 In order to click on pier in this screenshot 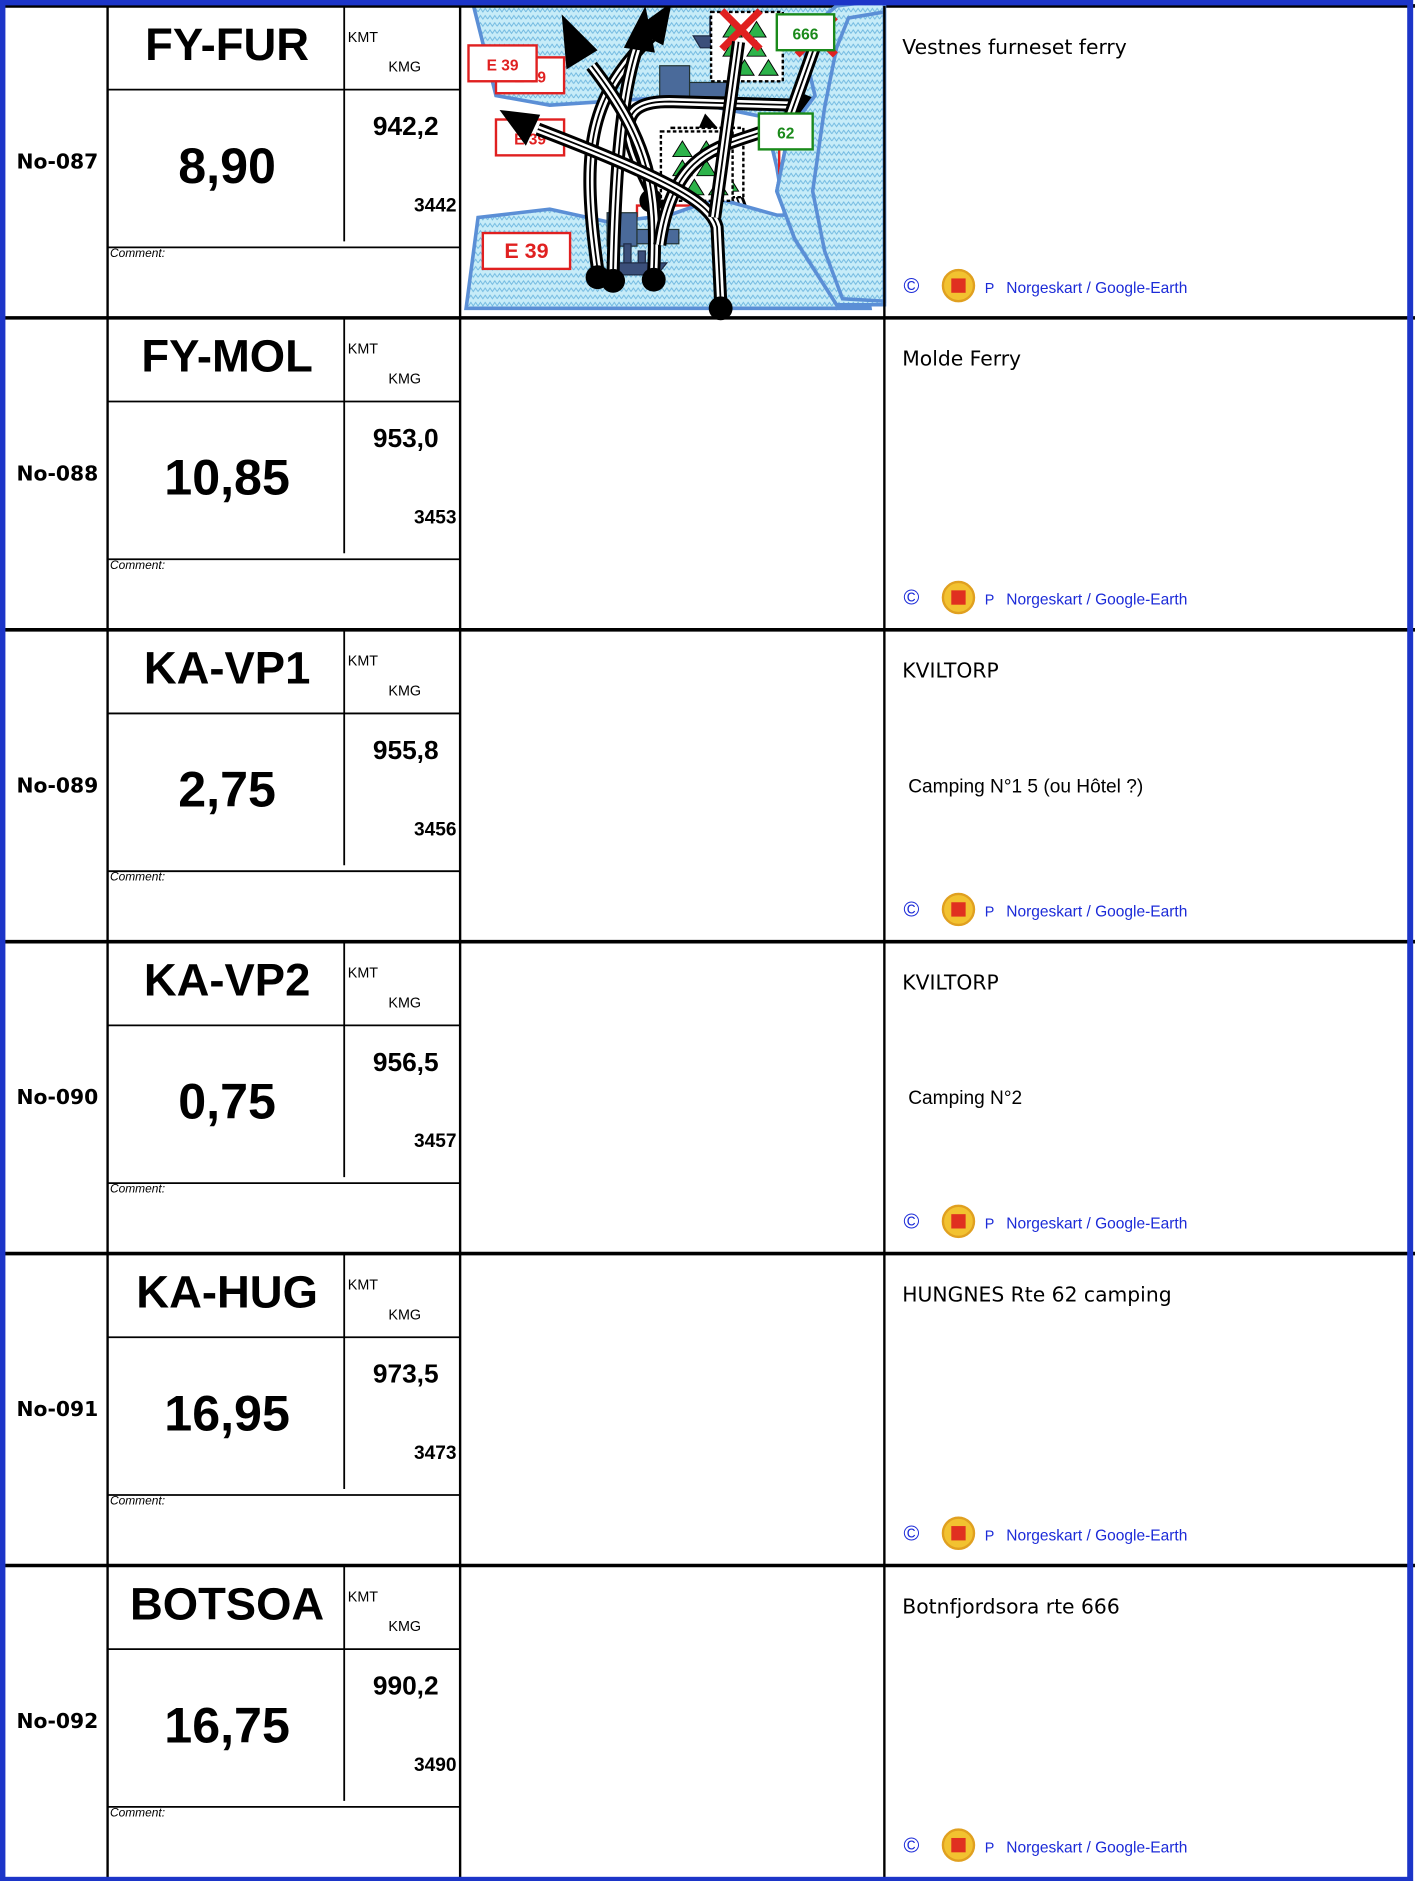, I will do `click(675, 82)`.